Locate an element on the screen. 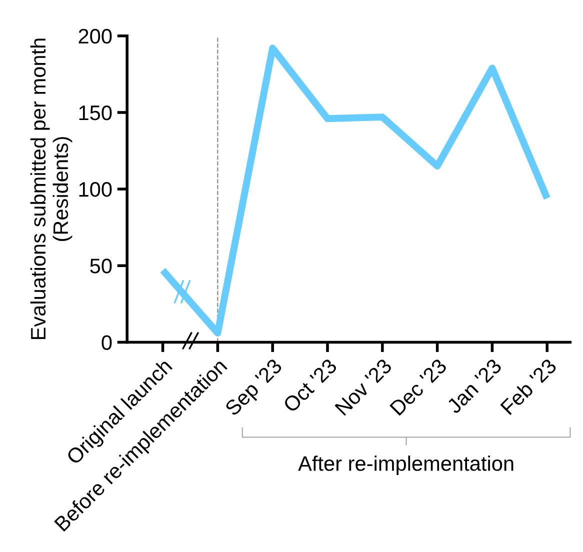  x-tick-label: Feb '23 is located at coordinates (529, 386).